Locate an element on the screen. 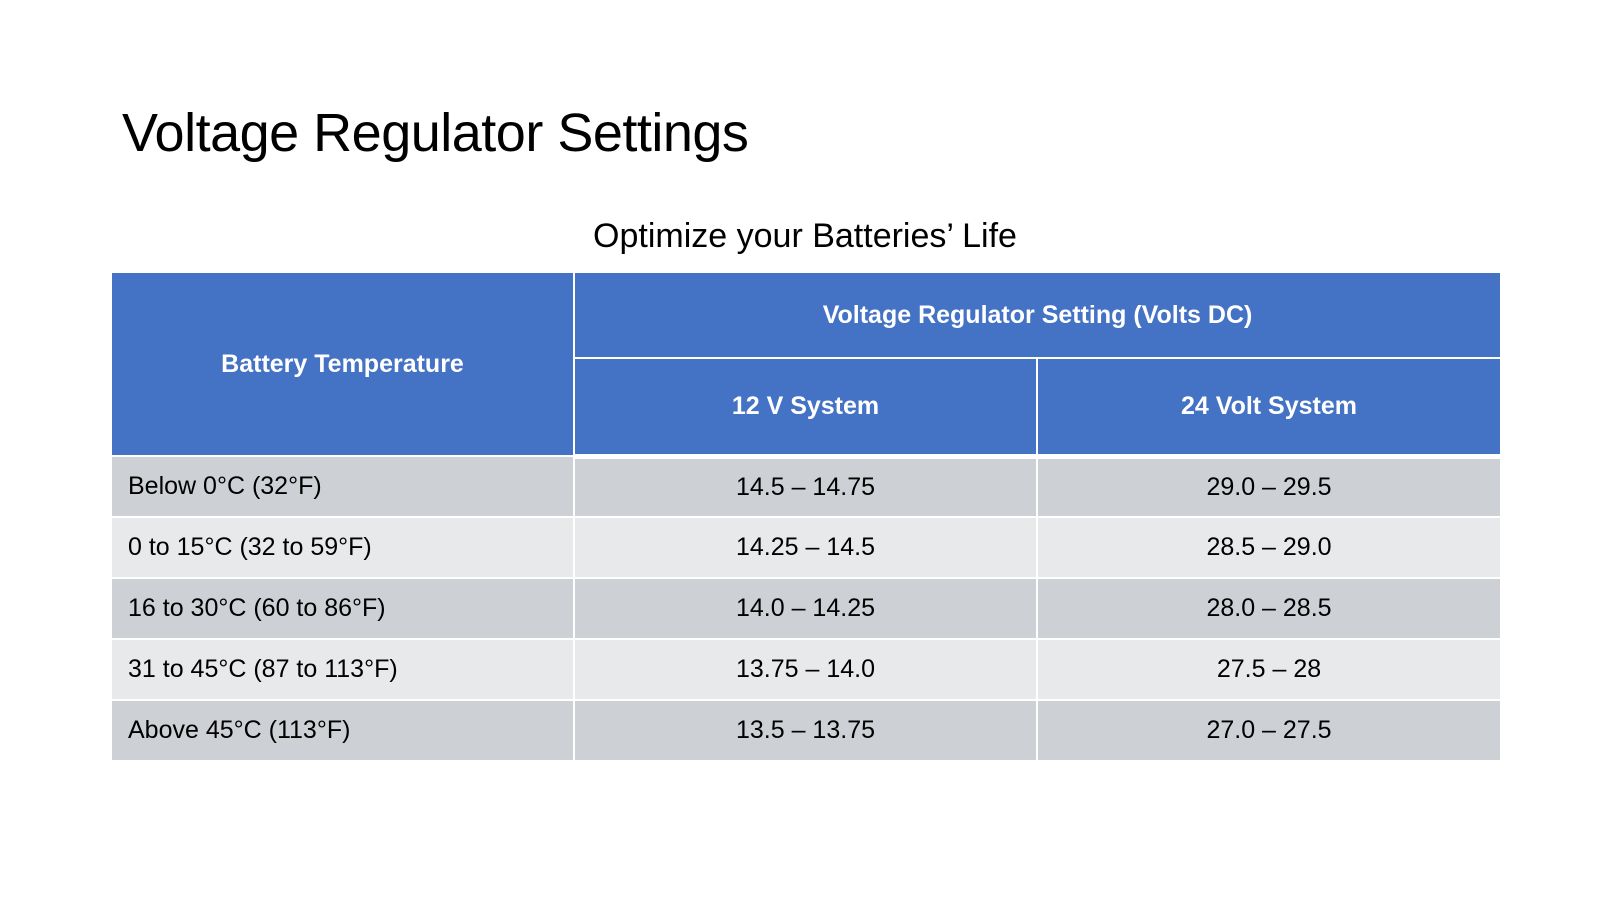  temperature-cell: 0 to 15°C (32 to 59°F) is located at coordinates (342, 547).